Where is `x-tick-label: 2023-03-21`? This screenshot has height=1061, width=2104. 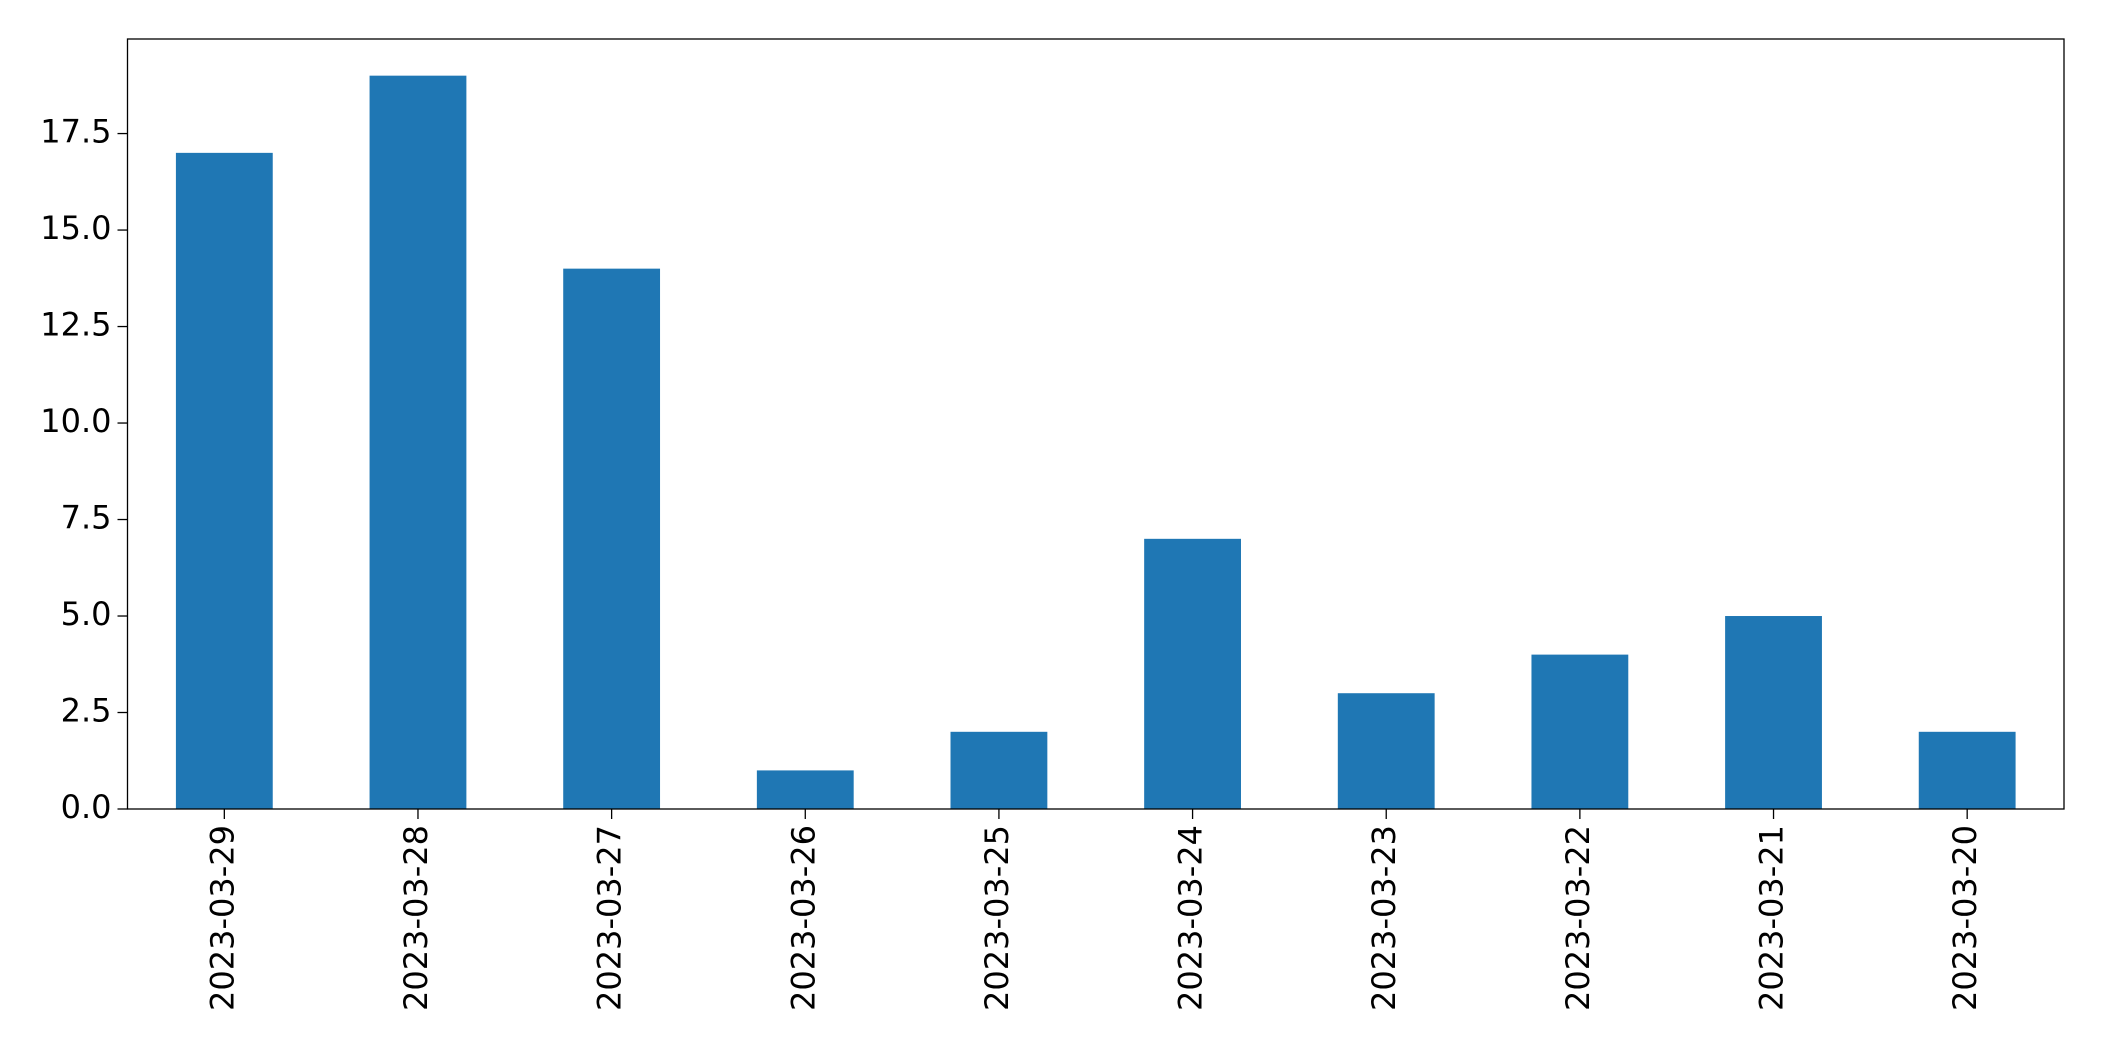
x-tick-label: 2023-03-21 is located at coordinates (1772, 918).